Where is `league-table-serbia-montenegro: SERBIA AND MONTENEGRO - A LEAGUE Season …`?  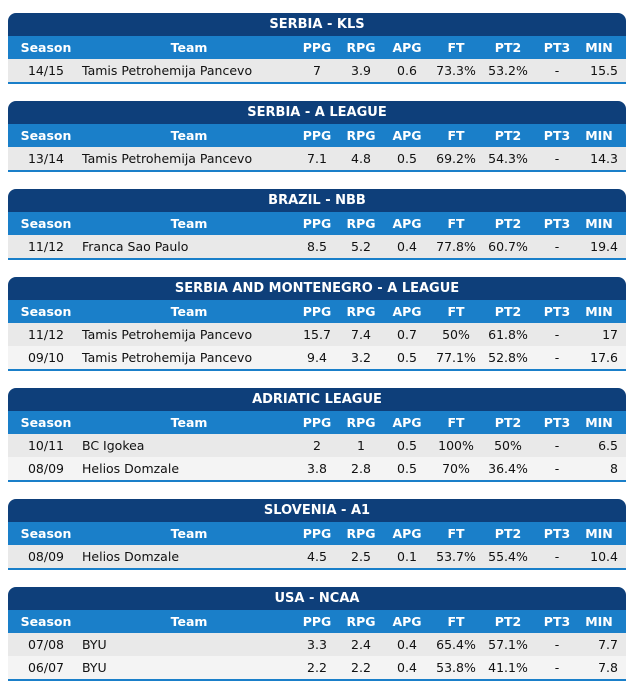 league-table-serbia-montenegro: SERBIA AND MONTENEGRO - A LEAGUE Season … is located at coordinates (317, 324).